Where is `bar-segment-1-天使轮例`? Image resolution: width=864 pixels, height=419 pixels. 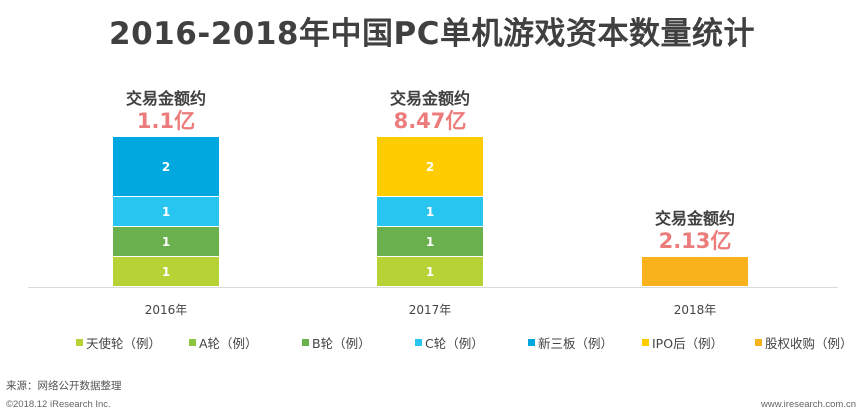 bar-segment-1-天使轮例 is located at coordinates (166, 271).